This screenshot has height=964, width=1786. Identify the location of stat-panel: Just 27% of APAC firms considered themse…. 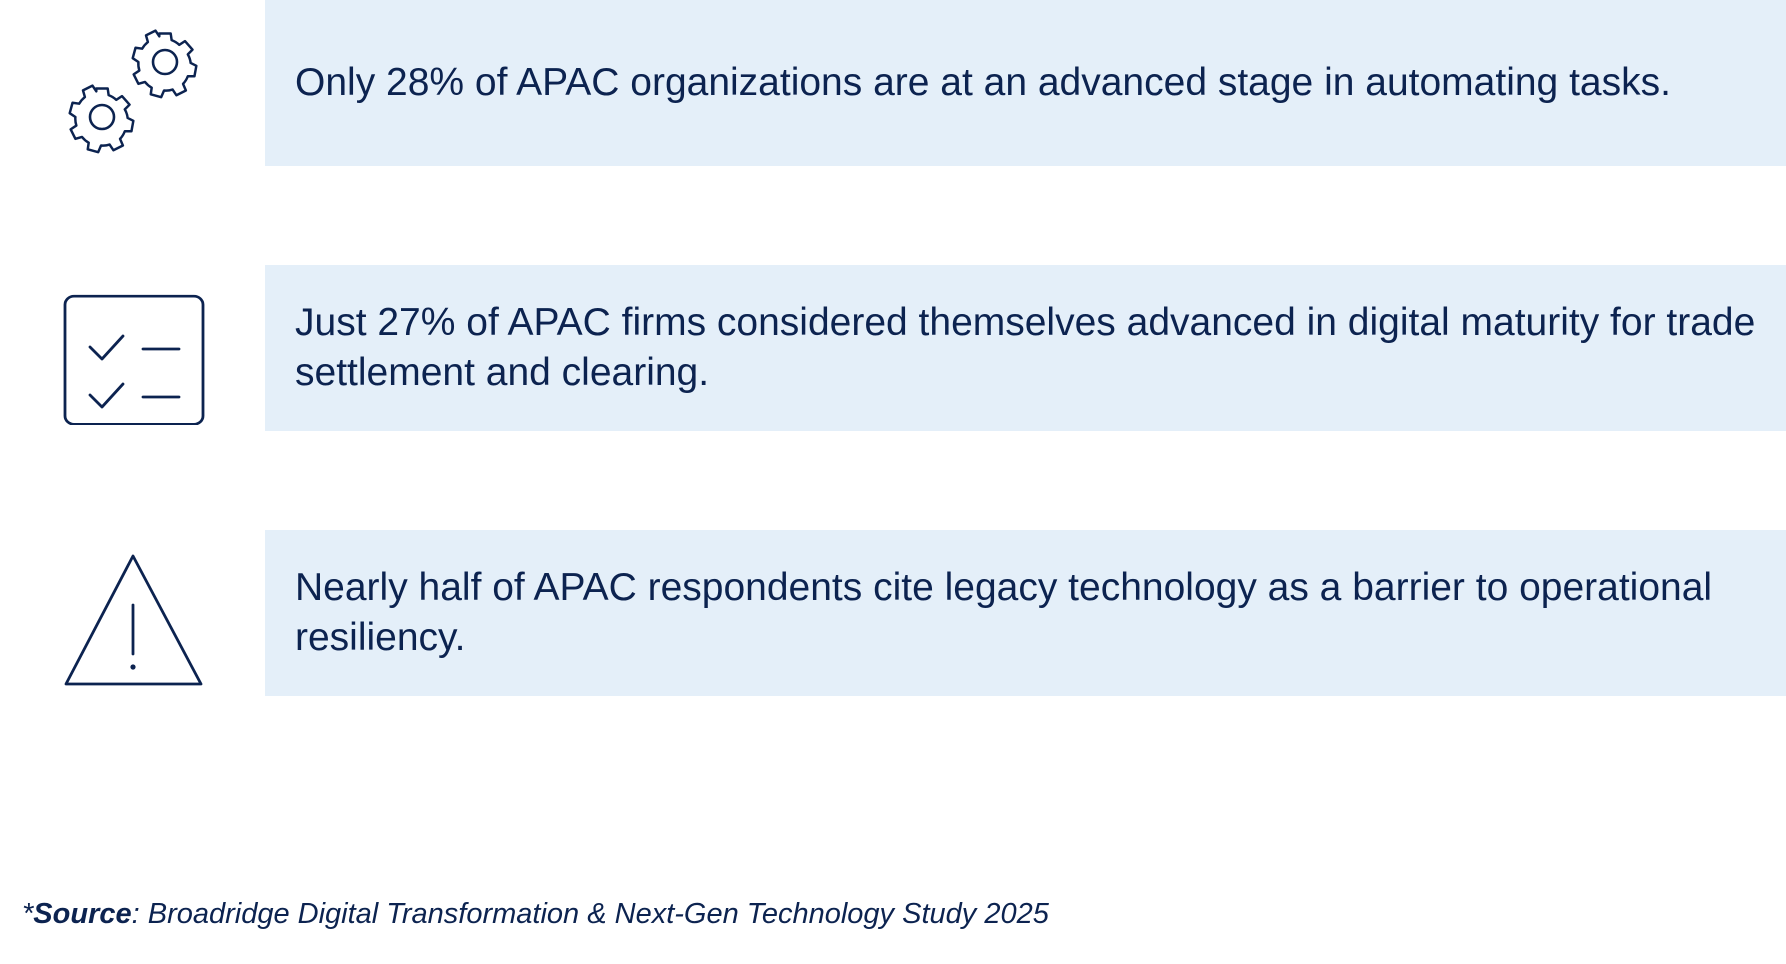
(1025, 348).